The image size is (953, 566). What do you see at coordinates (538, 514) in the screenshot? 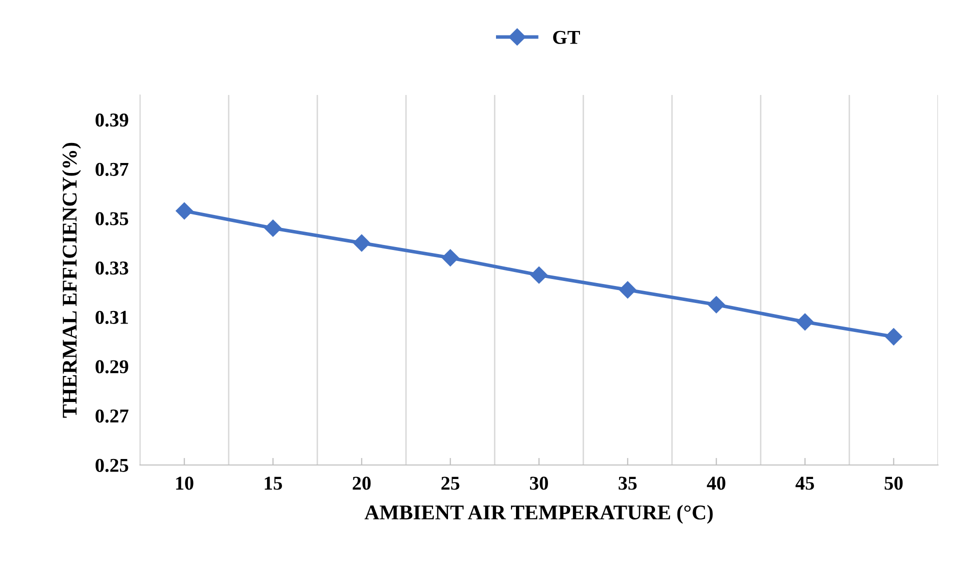
I see `x-axis-title: AMBIENT AIR TEMPERATURE (°C)` at bounding box center [538, 514].